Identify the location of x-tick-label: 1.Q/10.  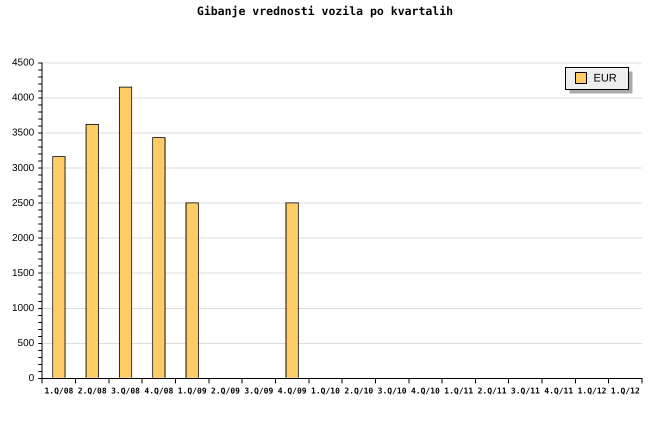
(325, 391).